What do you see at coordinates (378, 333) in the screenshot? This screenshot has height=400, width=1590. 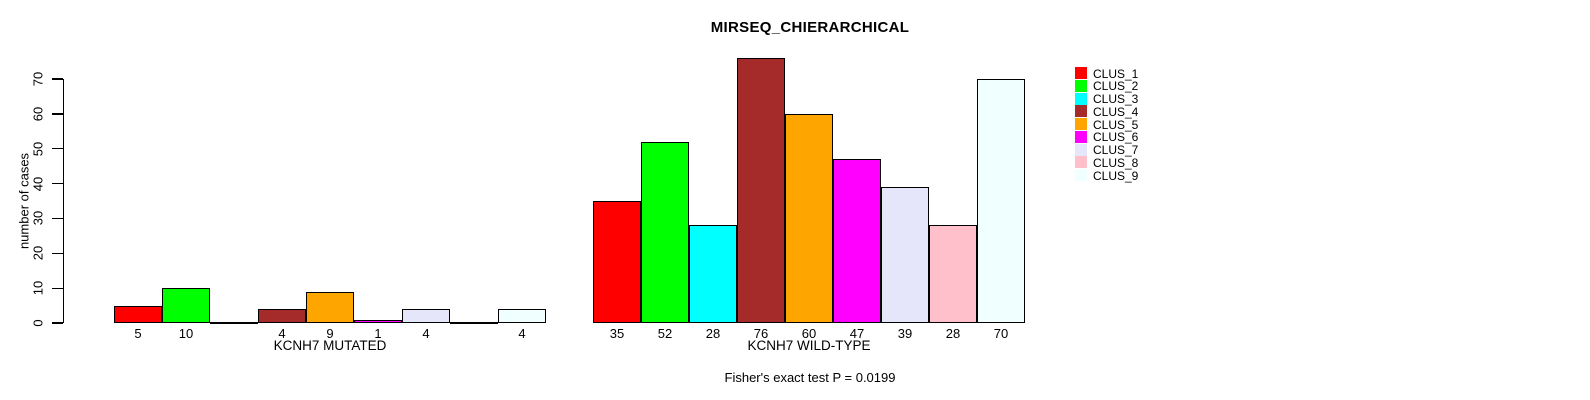 I see `bar-value-label: 1` at bounding box center [378, 333].